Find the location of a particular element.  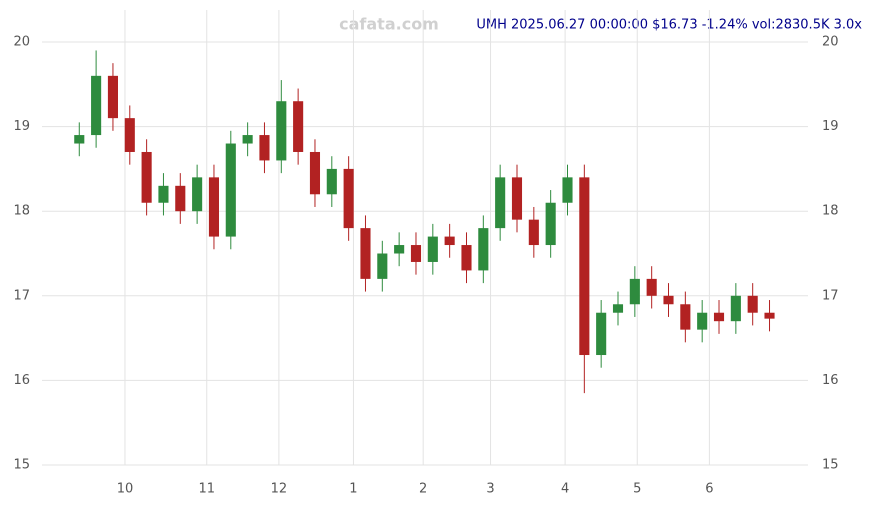

x-tick-label: 11 is located at coordinates (206, 489).